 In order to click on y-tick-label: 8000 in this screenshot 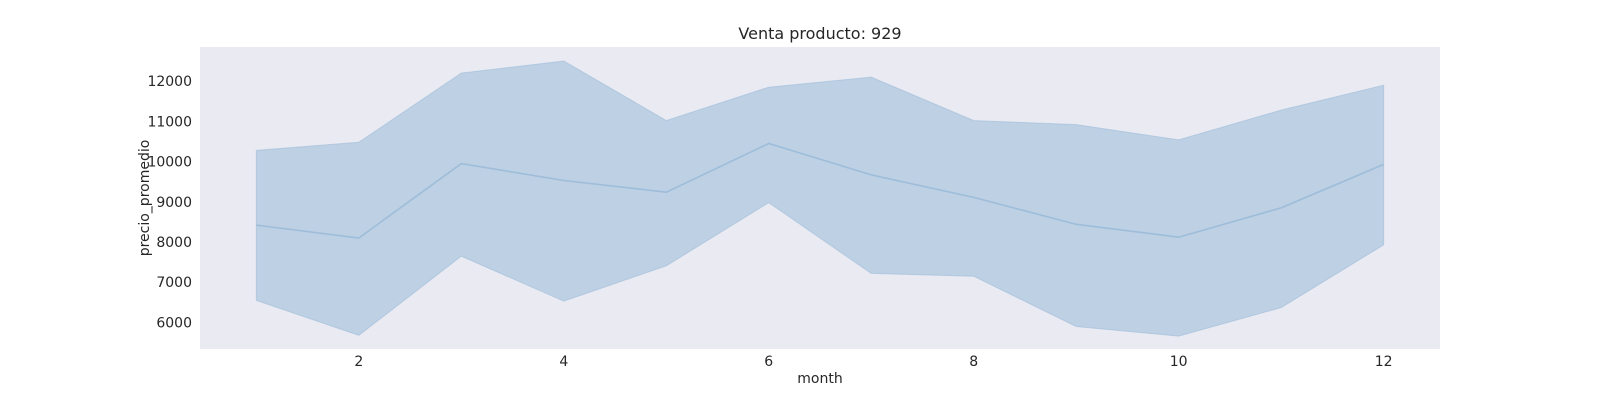, I will do `click(174, 243)`.